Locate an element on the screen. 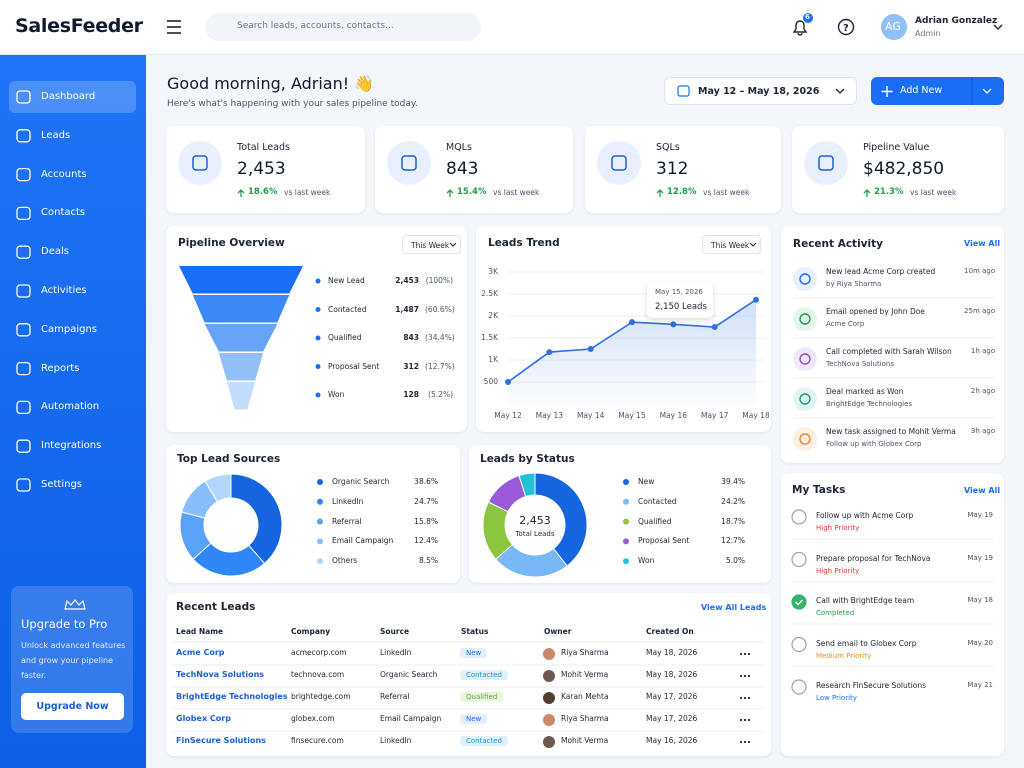 The height and width of the screenshot is (768, 1024). view-all-link: View All Leads is located at coordinates (734, 607).